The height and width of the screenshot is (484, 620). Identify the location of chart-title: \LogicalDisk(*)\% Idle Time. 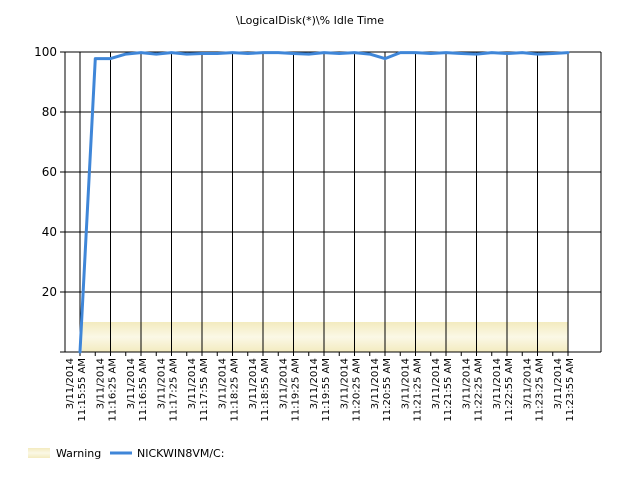
(310, 20).